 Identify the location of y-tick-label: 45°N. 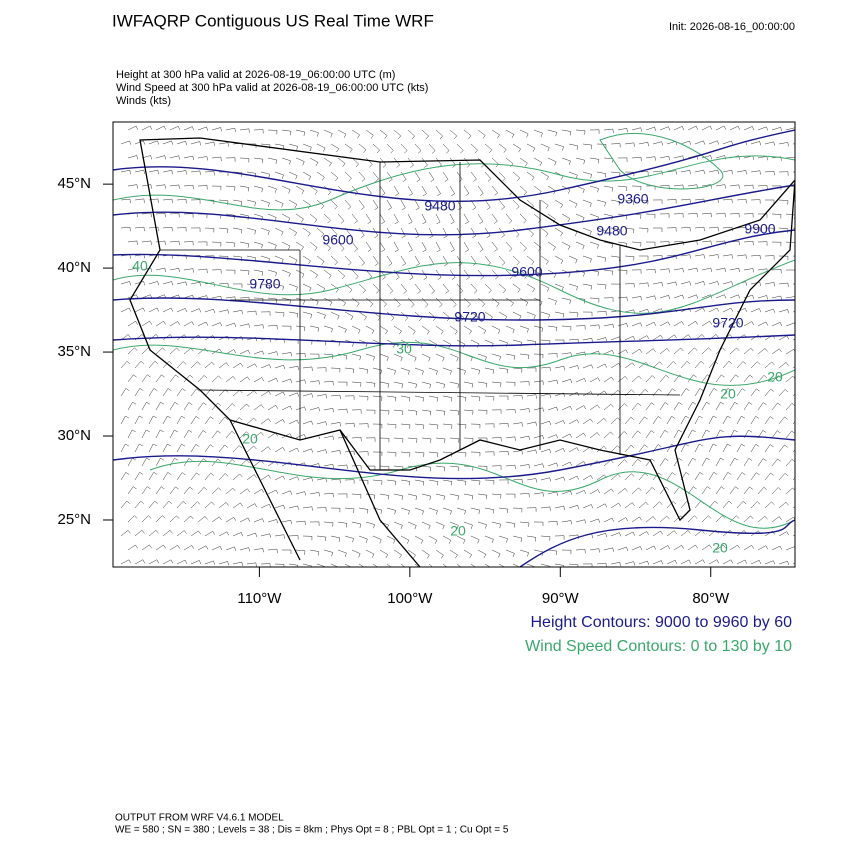
(74, 183).